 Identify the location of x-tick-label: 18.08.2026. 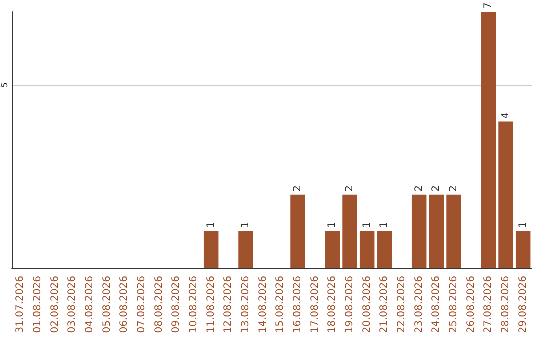
(332, 305).